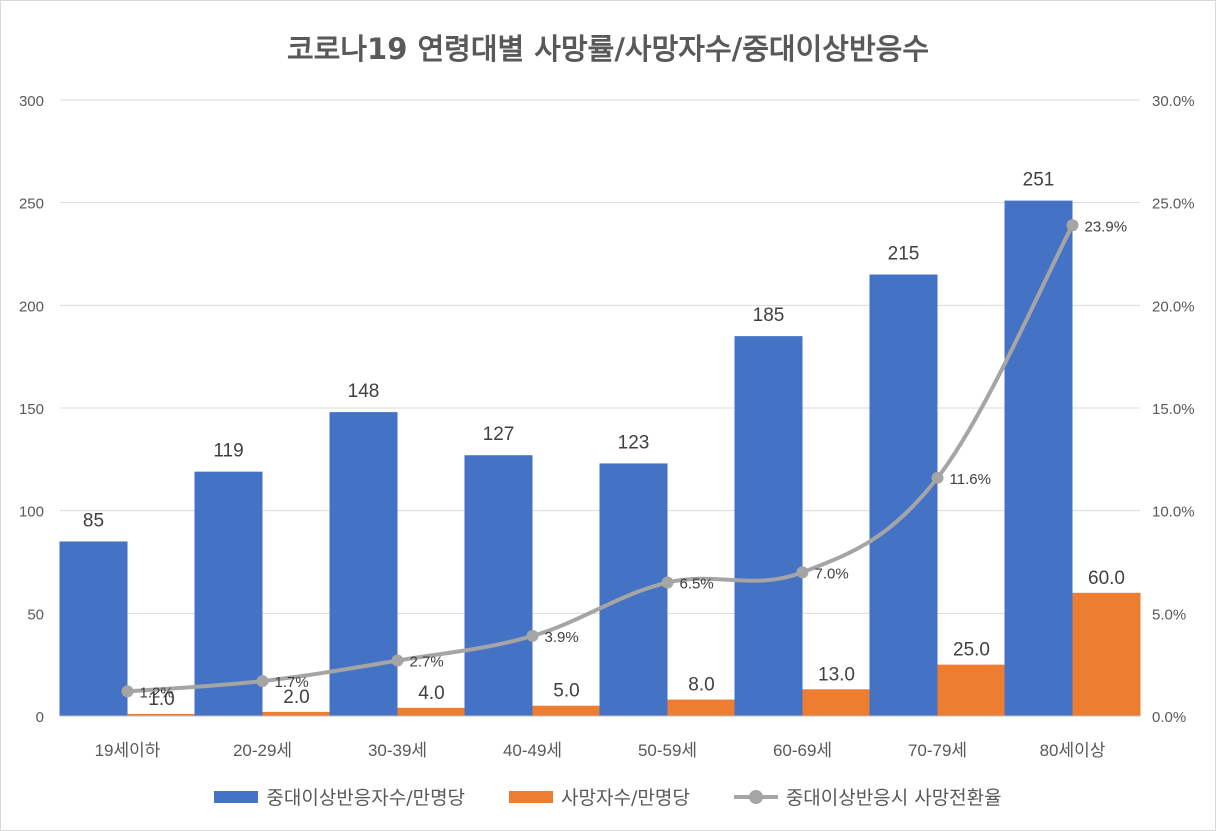  Describe the element at coordinates (1173, 409) in the screenshot. I see `y-right-tick-label: 15.0%` at that location.